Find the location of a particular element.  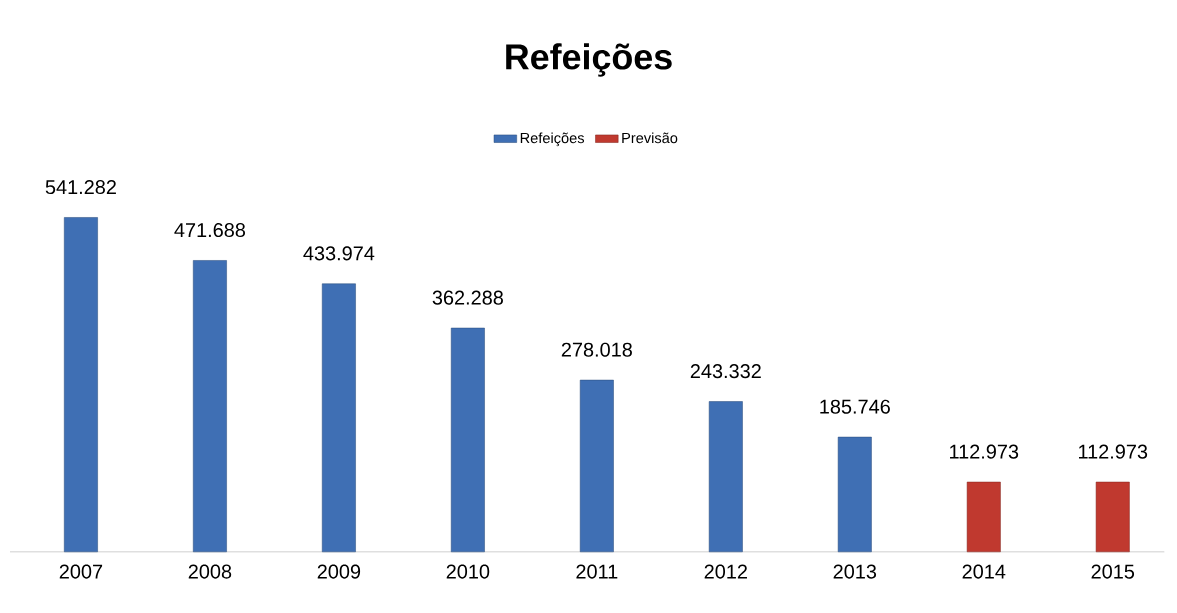

data-label: 471.688 is located at coordinates (210, 230).